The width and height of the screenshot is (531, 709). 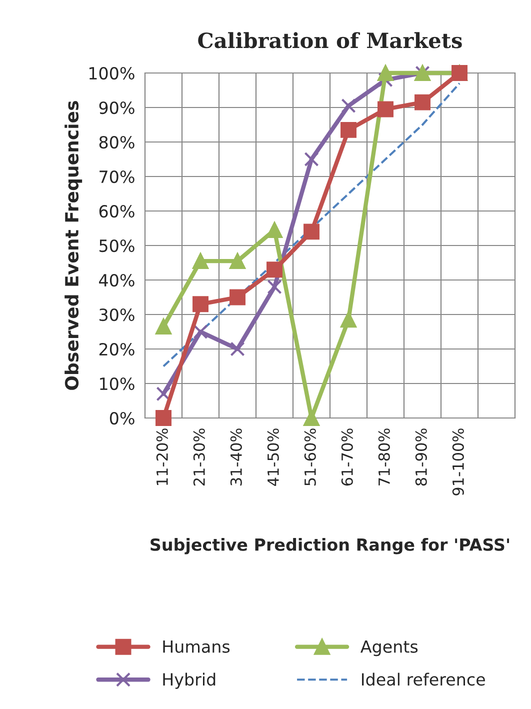 What do you see at coordinates (116, 211) in the screenshot?
I see `y-tick-label: 60%` at bounding box center [116, 211].